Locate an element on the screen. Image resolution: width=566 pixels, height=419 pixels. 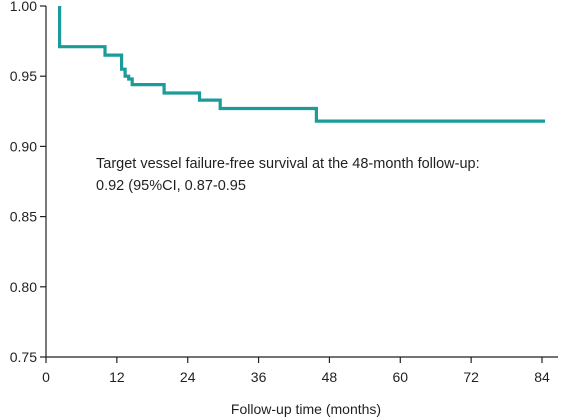
x-axis-label: Follow-up time (months) is located at coordinates (306, 409).